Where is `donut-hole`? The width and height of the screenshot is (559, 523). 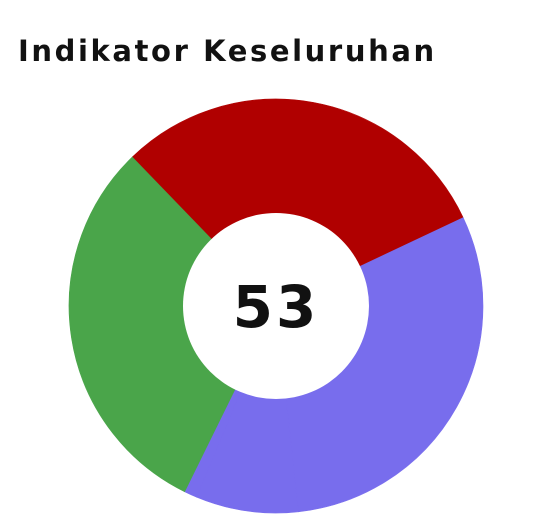 donut-hole is located at coordinates (276, 306).